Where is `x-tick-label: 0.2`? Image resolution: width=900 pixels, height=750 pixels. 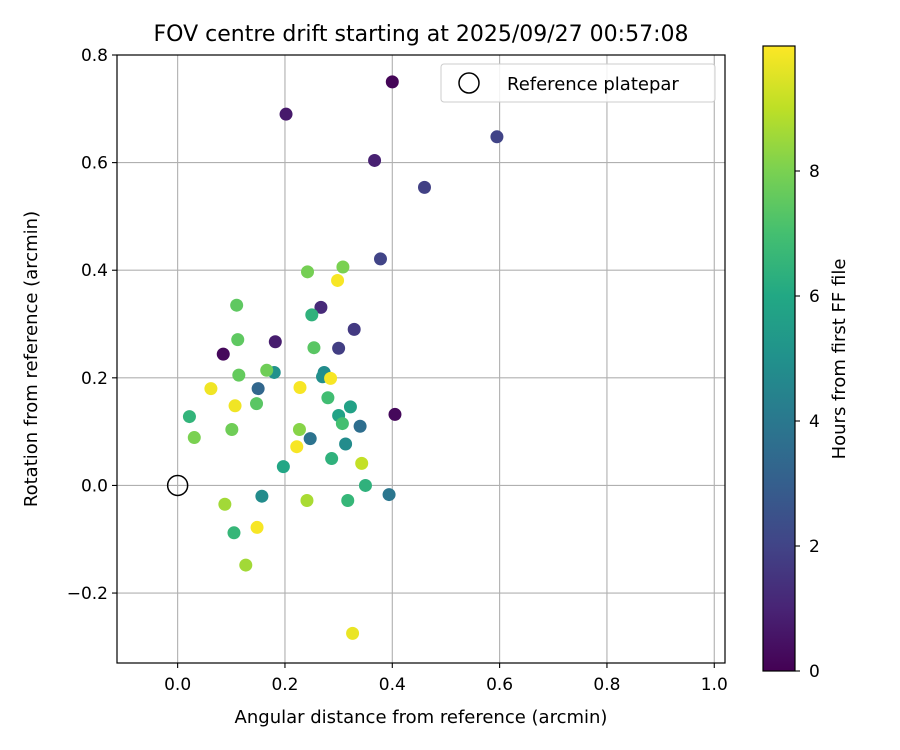
x-tick-label: 0.2 is located at coordinates (284, 685).